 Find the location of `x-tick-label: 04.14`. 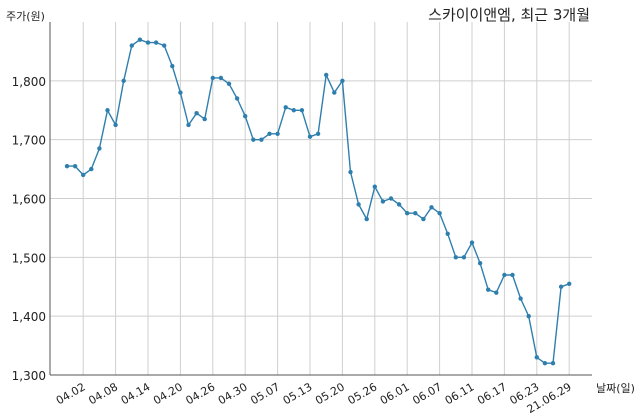

x-tick-label: 04.14 is located at coordinates (136, 393).